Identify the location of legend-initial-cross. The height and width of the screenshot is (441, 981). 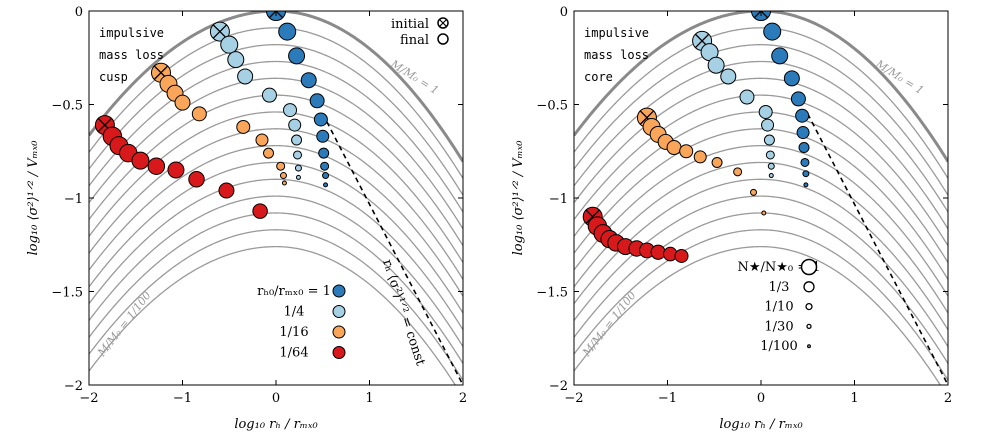
(443, 23).